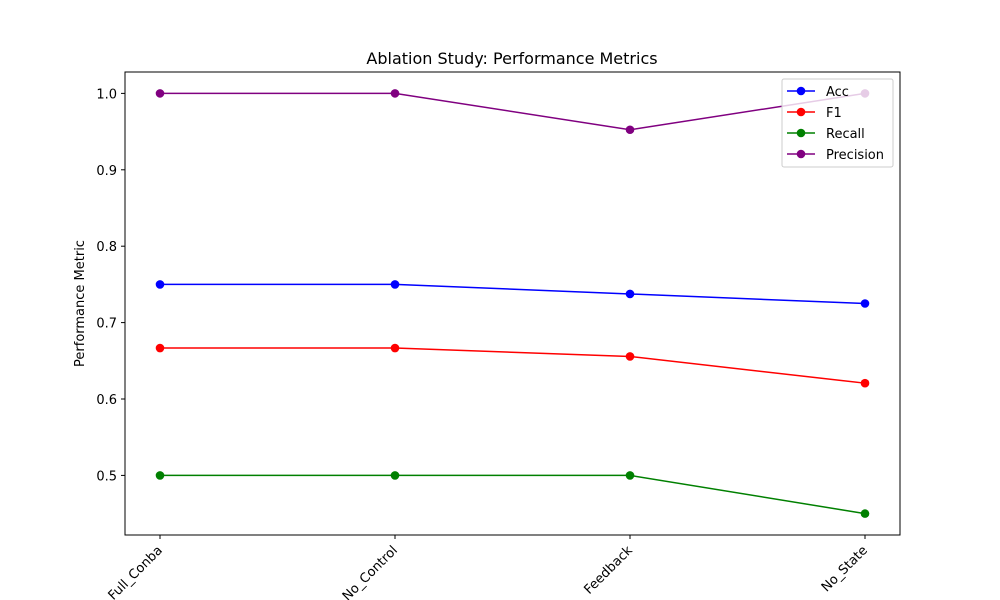 This screenshot has height=600, width=1000. Describe the element at coordinates (106, 324) in the screenshot. I see `y-tick-label: 0.7` at that location.